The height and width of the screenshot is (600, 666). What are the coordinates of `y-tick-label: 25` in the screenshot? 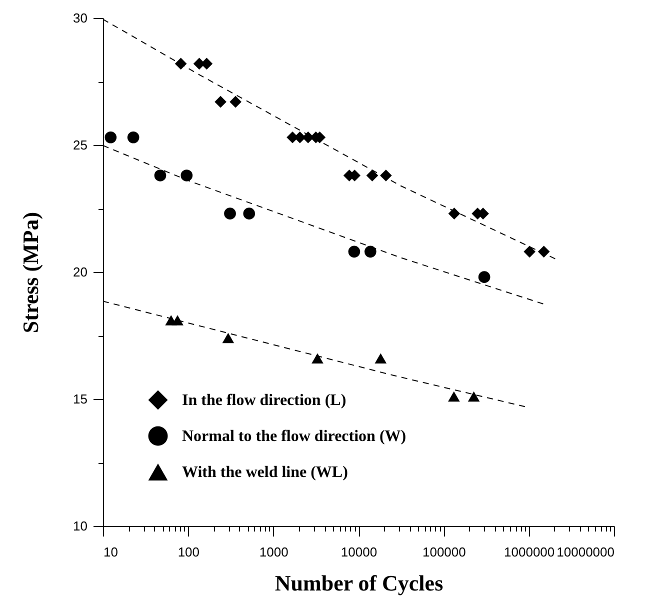 It's located at (80, 145).